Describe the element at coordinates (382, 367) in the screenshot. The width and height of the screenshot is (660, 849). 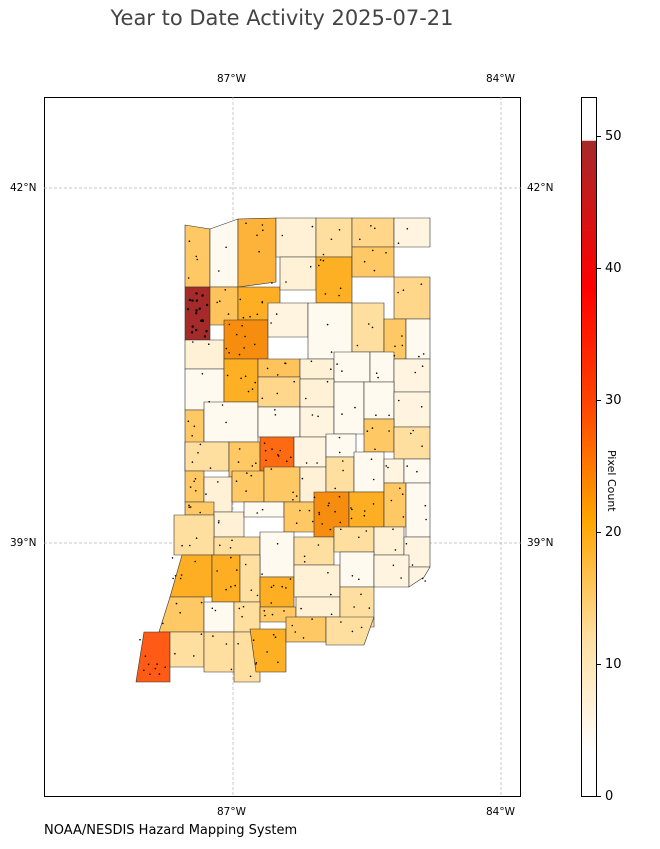
I see `county-wells` at that location.